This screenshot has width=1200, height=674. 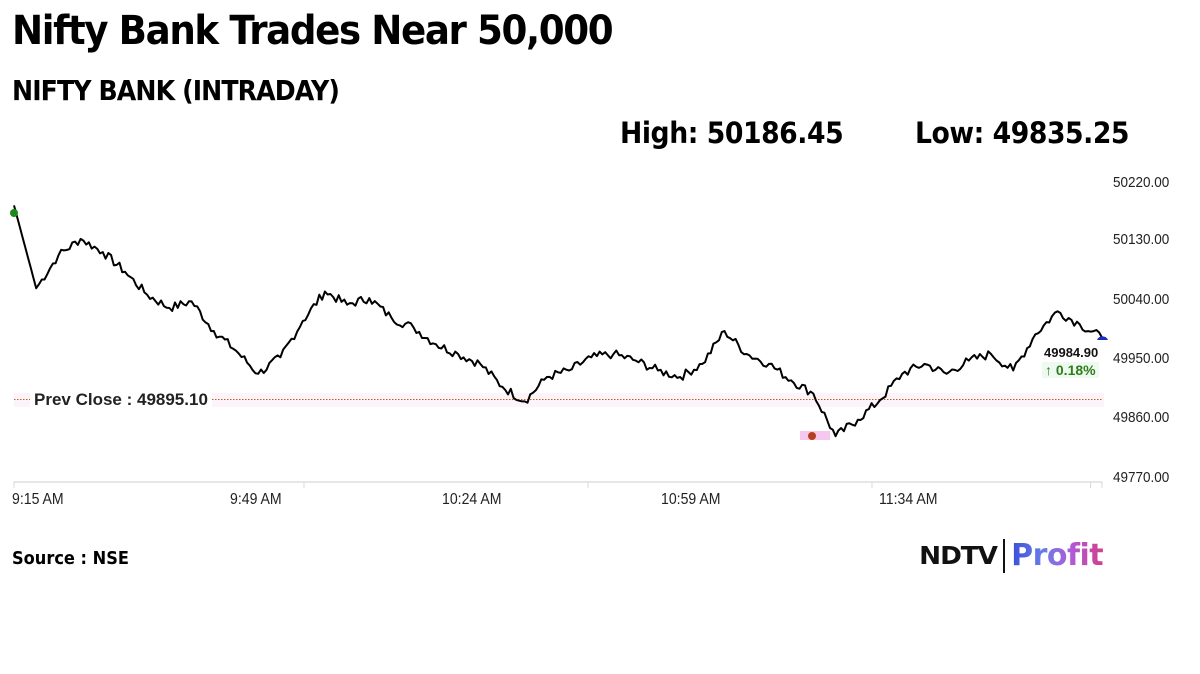 What do you see at coordinates (812, 436) in the screenshot?
I see `low-marker` at bounding box center [812, 436].